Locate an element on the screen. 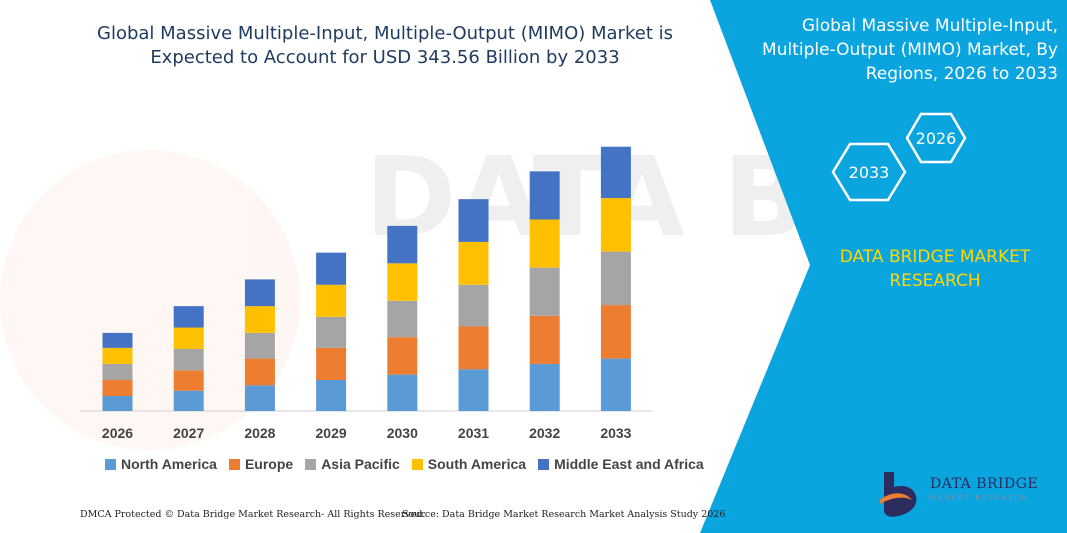 The image size is (1067, 533). legend-label: Asia Pacific is located at coordinates (360, 464).